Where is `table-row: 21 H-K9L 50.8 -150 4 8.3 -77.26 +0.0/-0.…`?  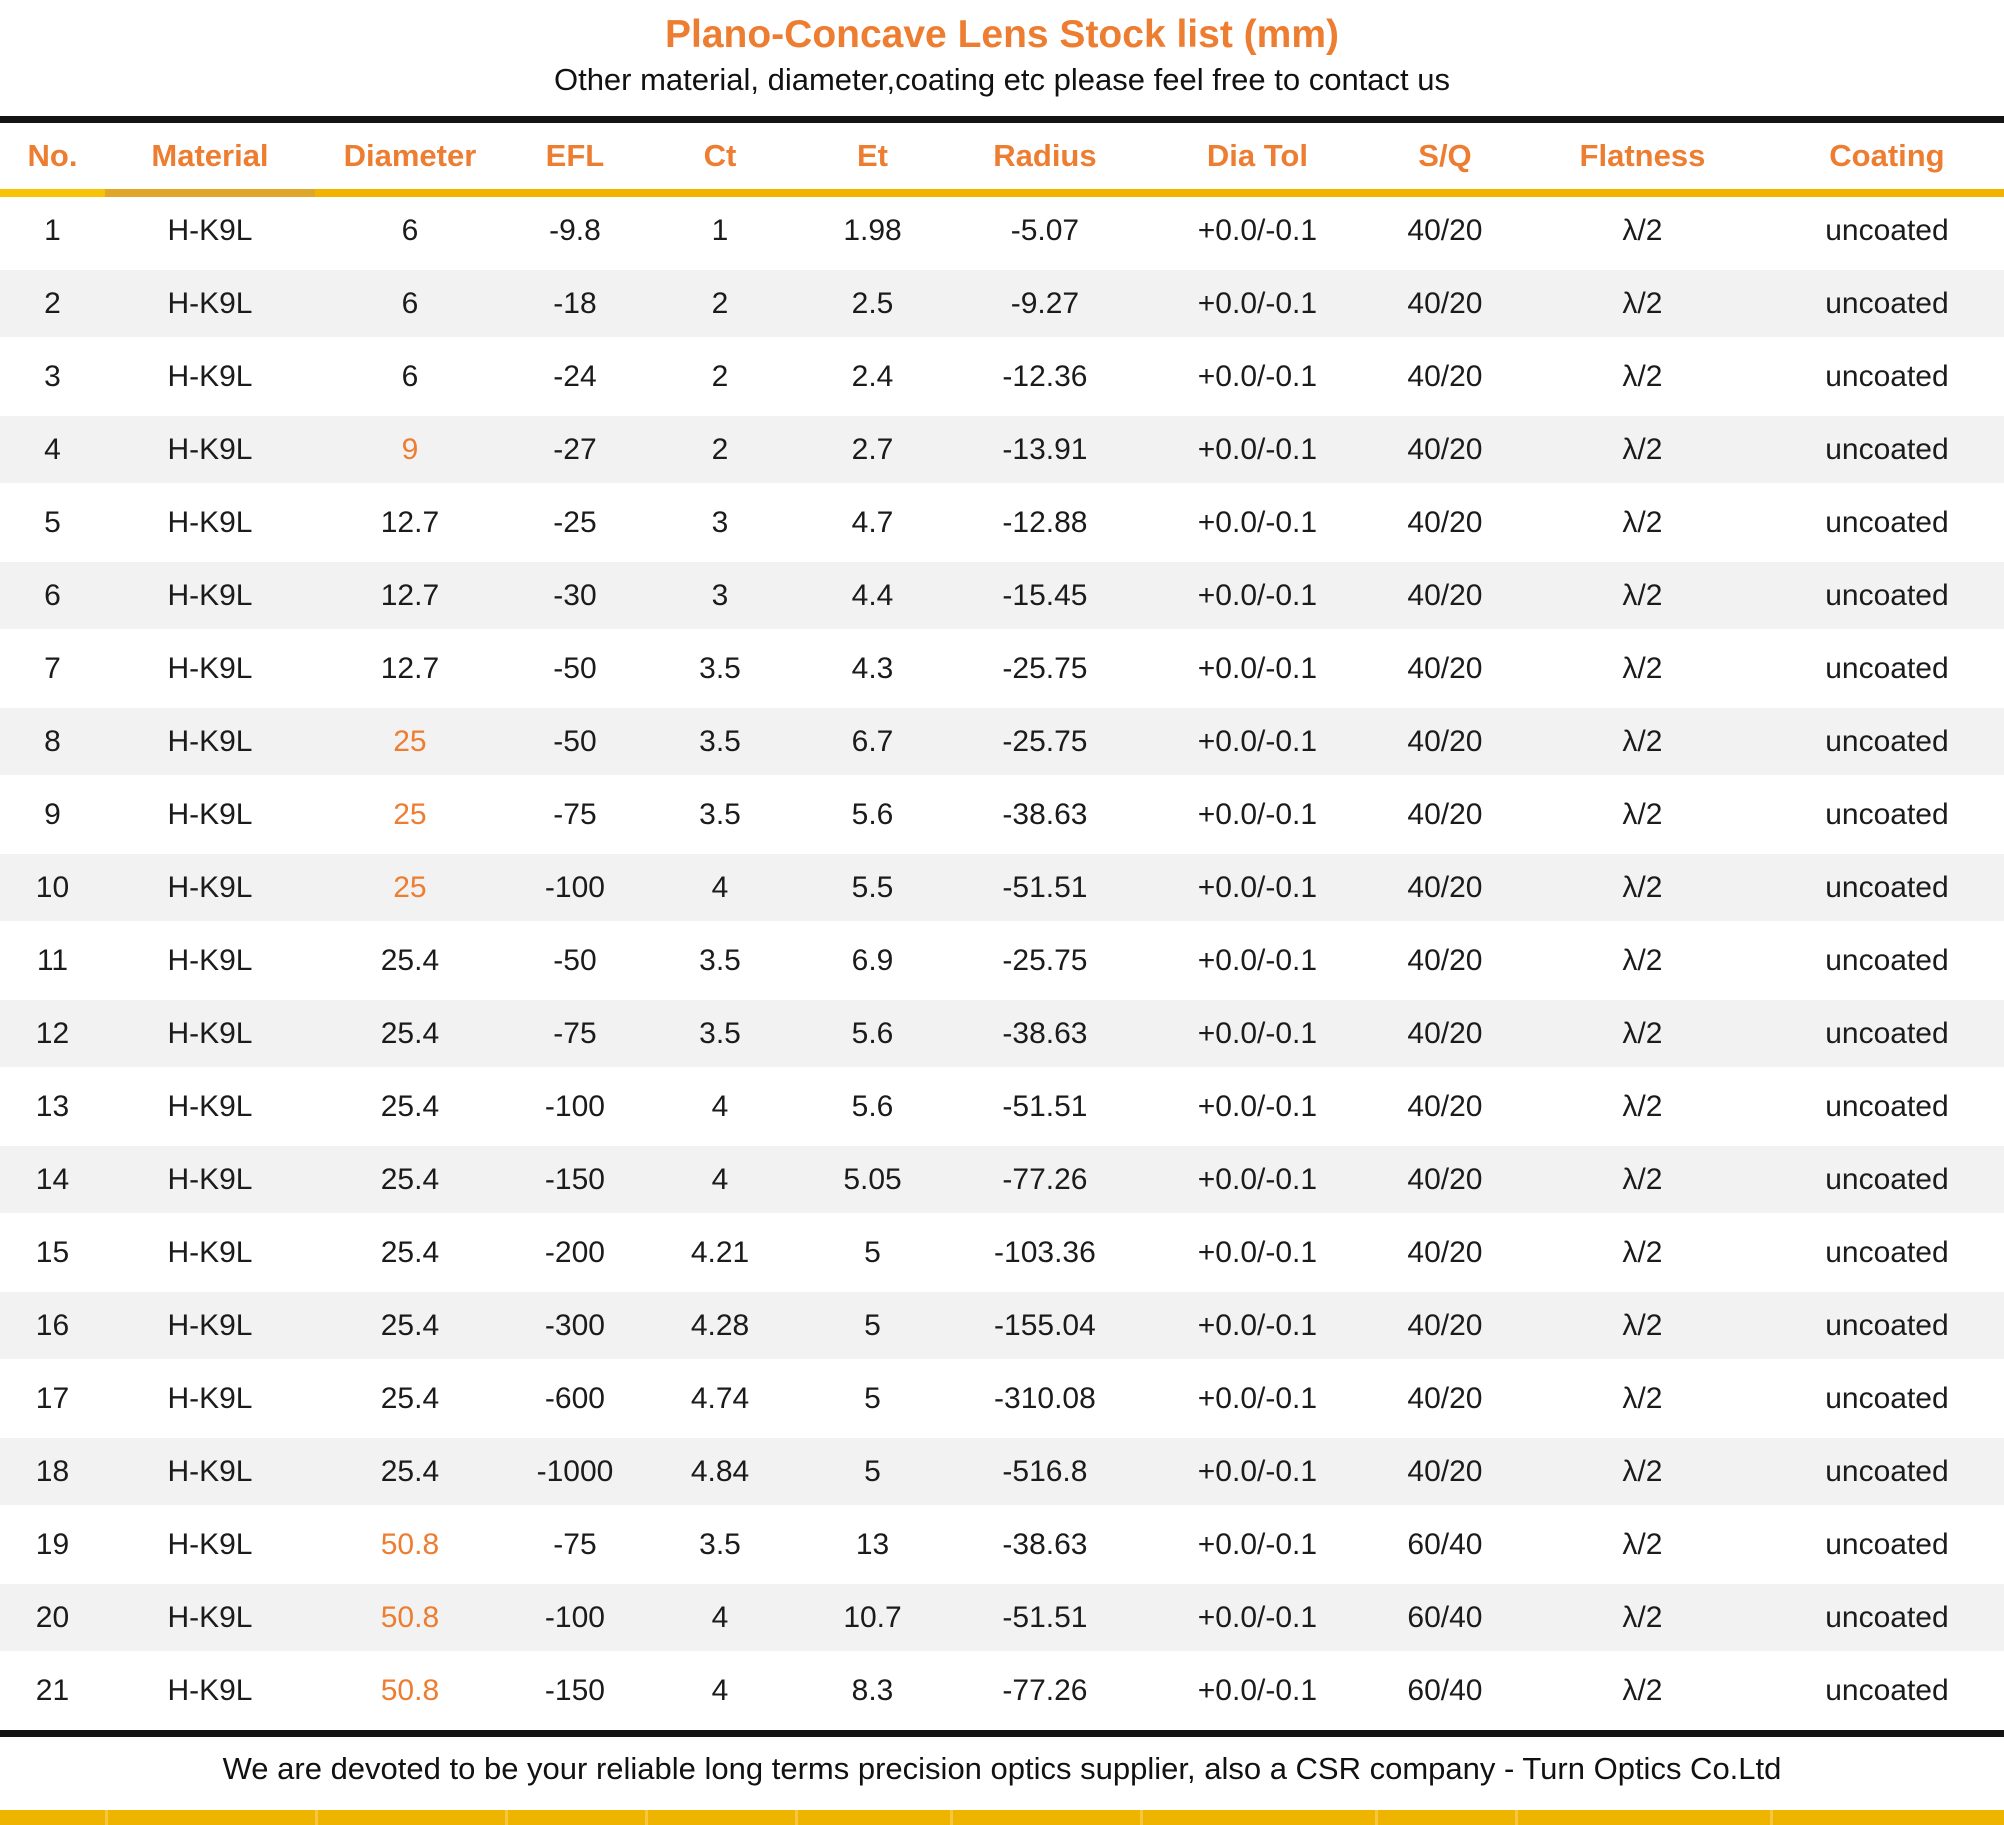 table-row: 21 H-K9L 50.8 -150 4 8.3 -77.26 +0.0/-0.… is located at coordinates (1002, 1692).